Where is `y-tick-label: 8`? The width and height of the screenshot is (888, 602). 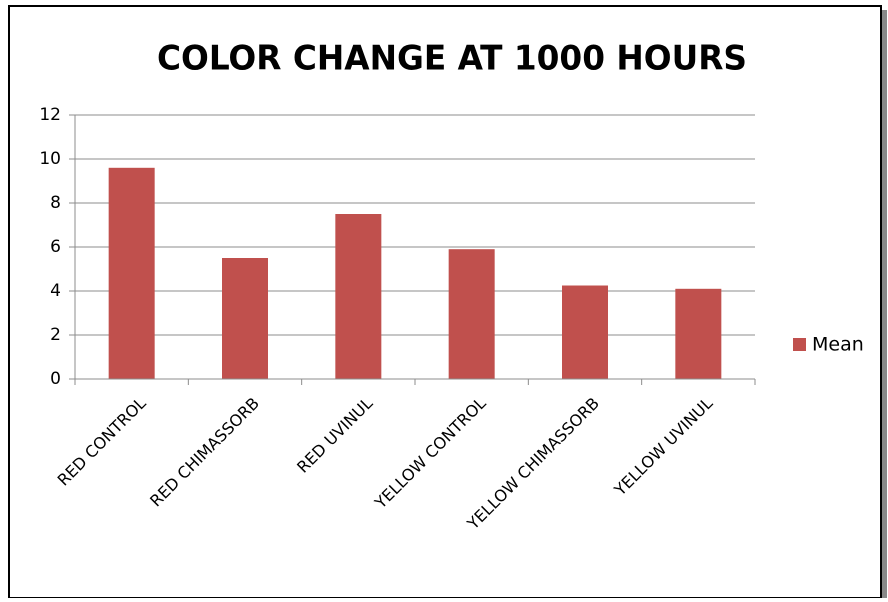
y-tick-label: 8 is located at coordinates (55, 203).